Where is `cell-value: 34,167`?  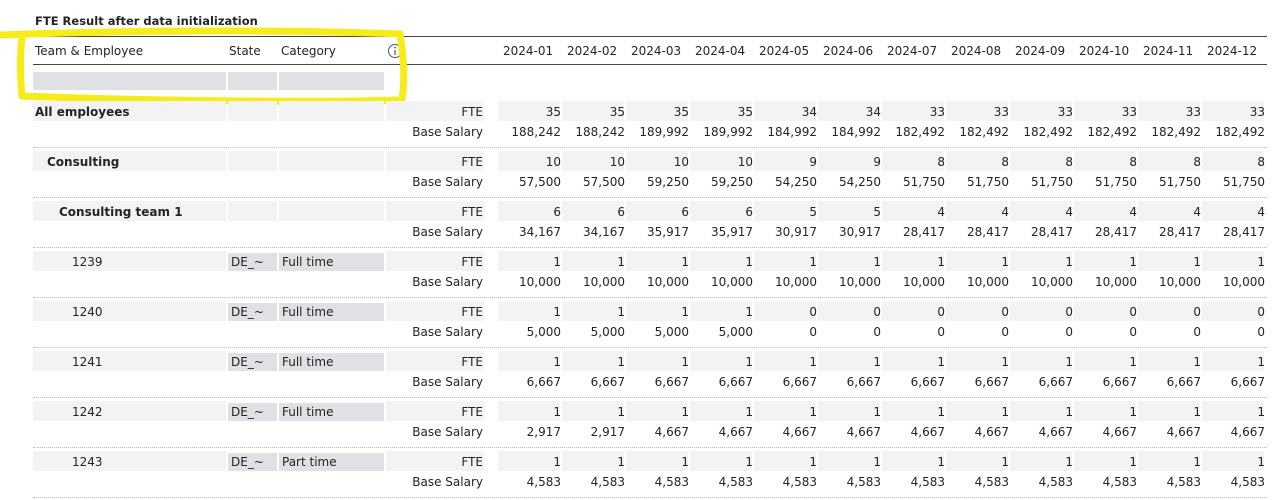
cell-value: 34,167 is located at coordinates (540, 232).